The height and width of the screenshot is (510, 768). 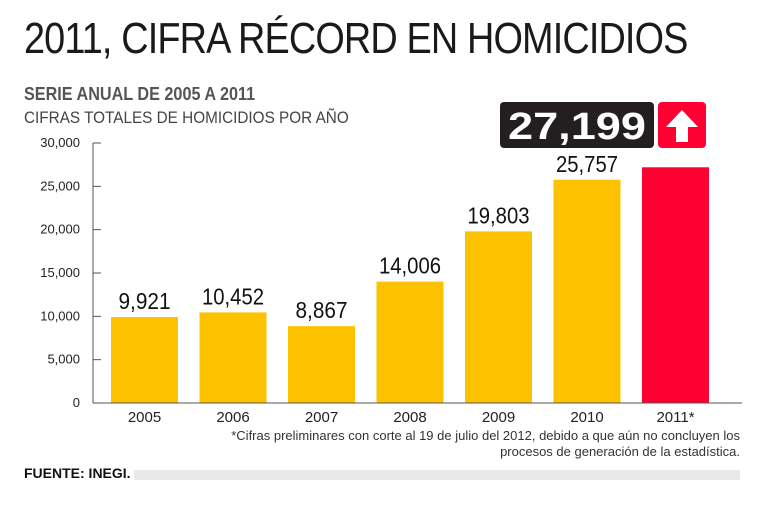 I want to click on x-tick-label: 2007, so click(x=321, y=417).